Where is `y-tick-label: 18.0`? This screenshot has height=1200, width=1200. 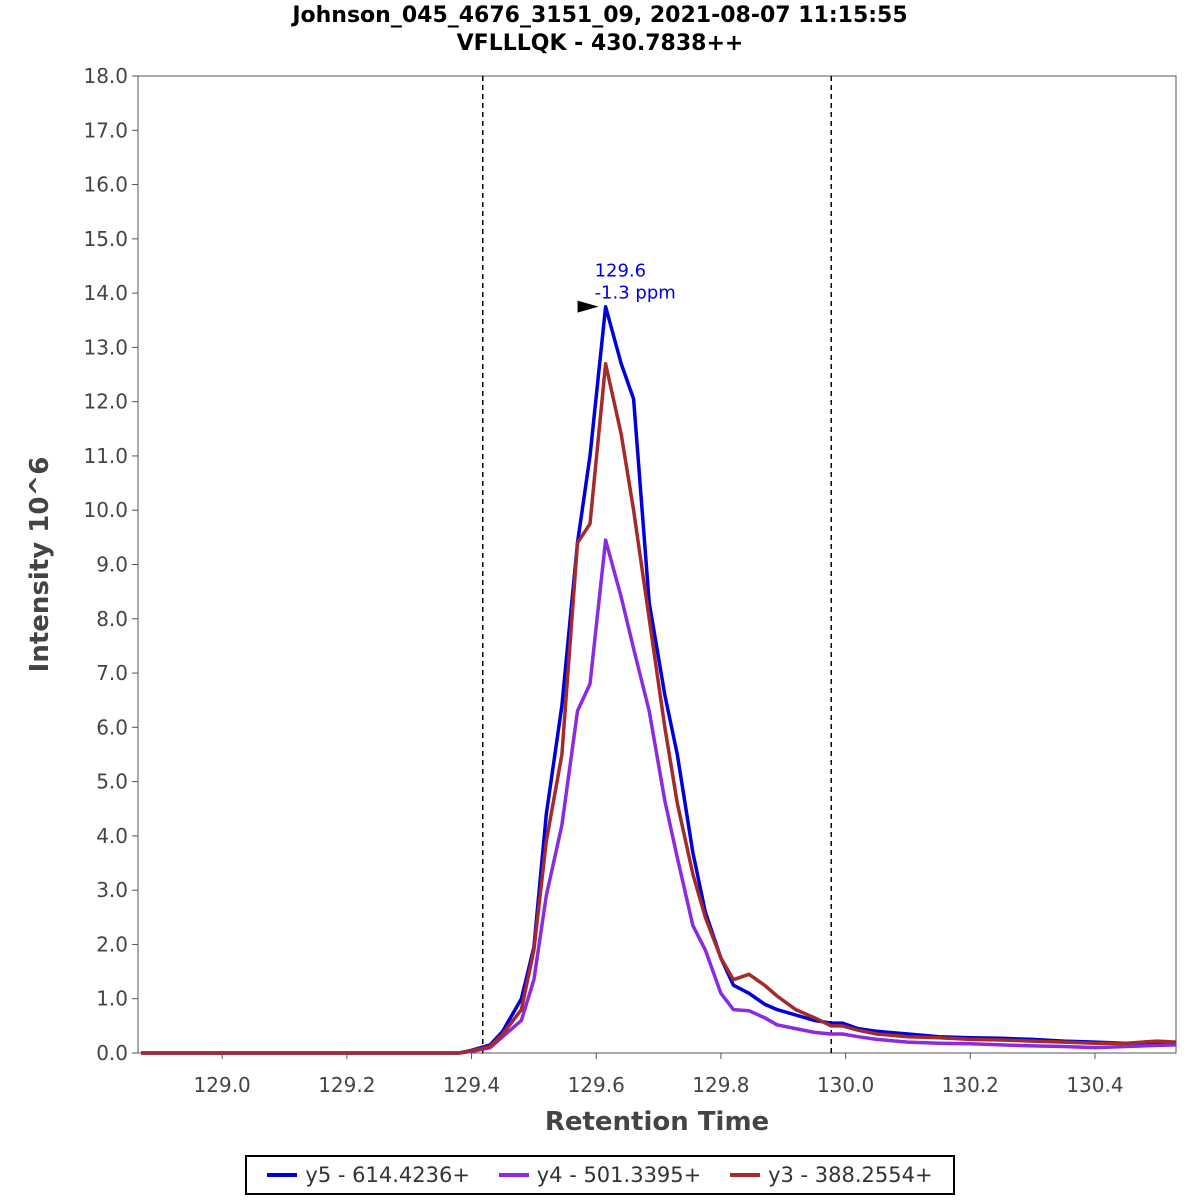 y-tick-label: 18.0 is located at coordinates (105, 76).